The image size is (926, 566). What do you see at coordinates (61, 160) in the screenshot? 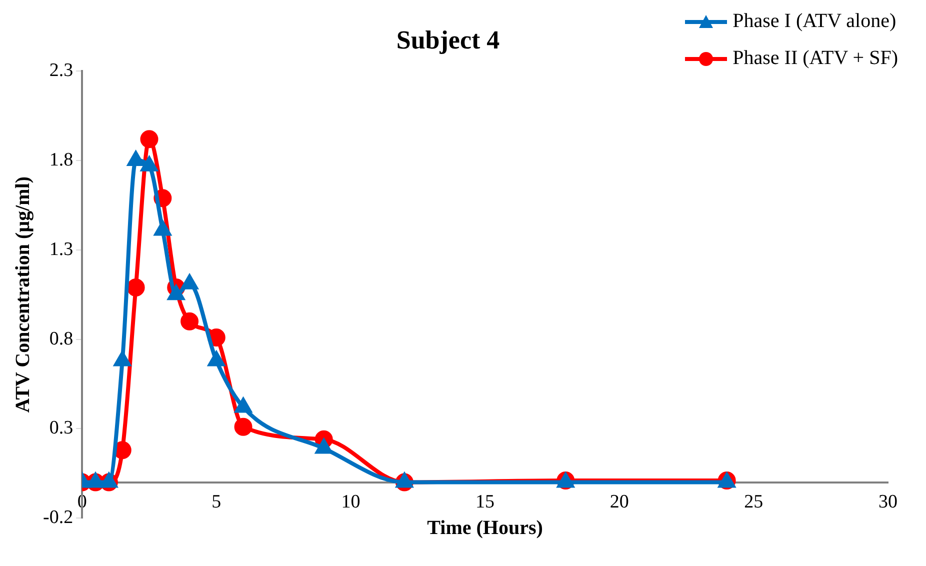
I see `y-tick-label: 1.8` at bounding box center [61, 160].